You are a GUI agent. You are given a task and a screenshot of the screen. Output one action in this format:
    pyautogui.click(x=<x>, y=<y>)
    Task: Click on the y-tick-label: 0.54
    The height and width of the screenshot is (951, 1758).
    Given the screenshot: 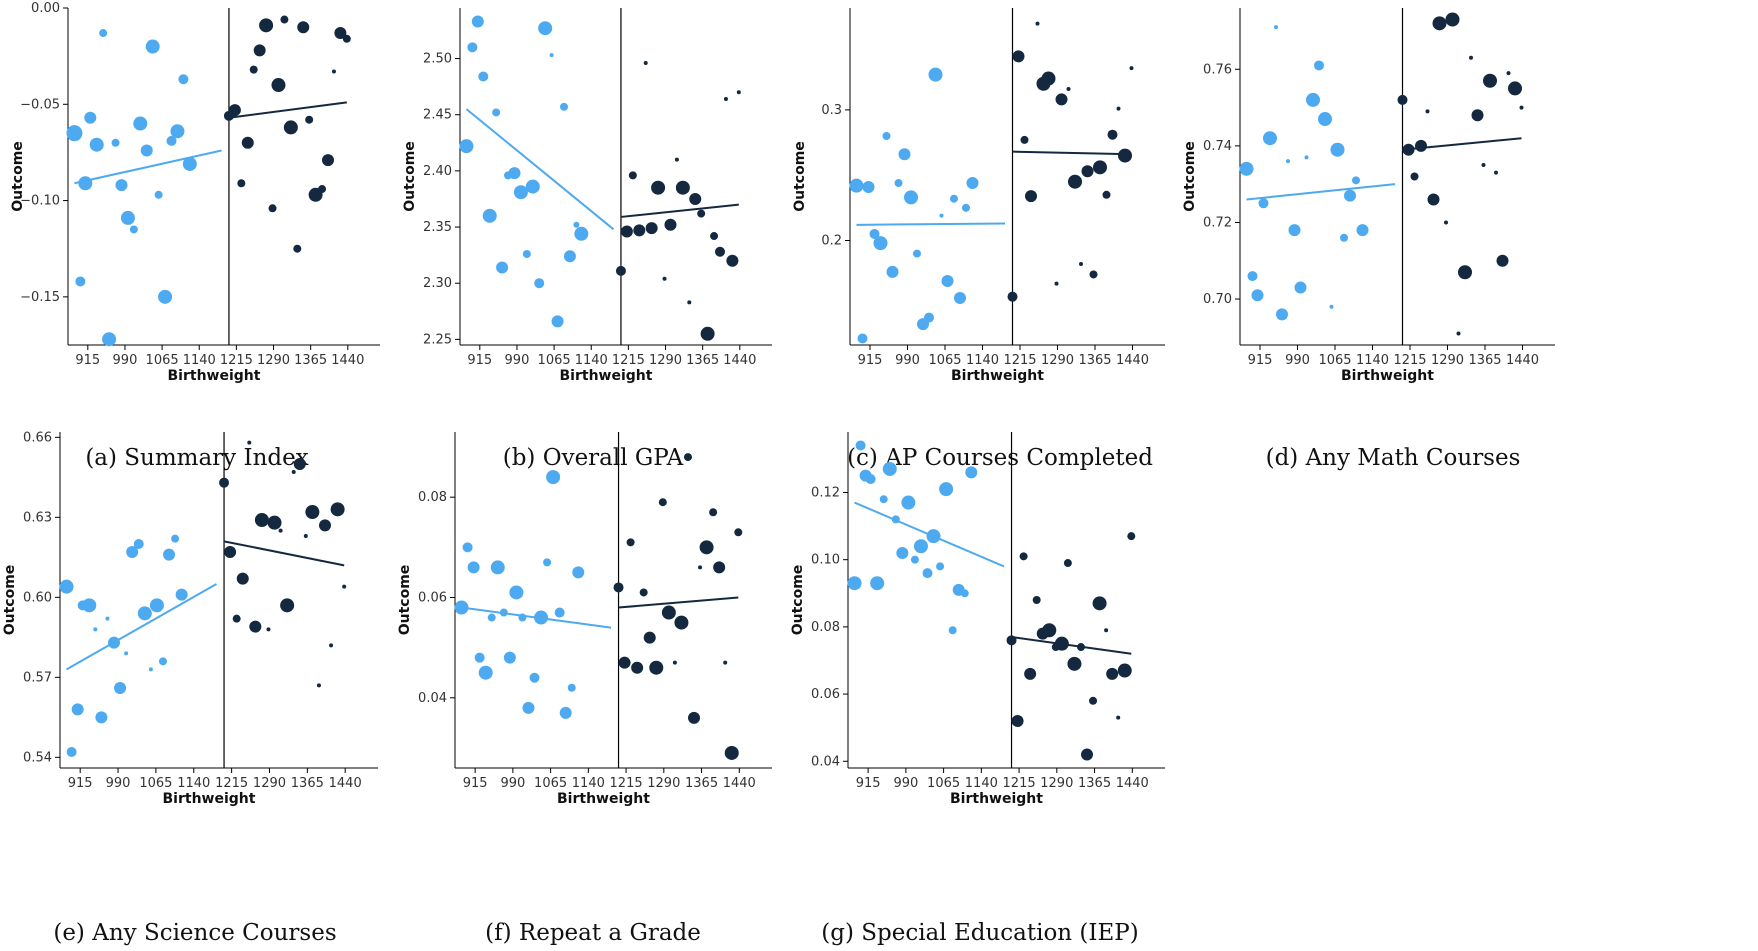 What is the action you would take?
    pyautogui.click(x=37, y=757)
    